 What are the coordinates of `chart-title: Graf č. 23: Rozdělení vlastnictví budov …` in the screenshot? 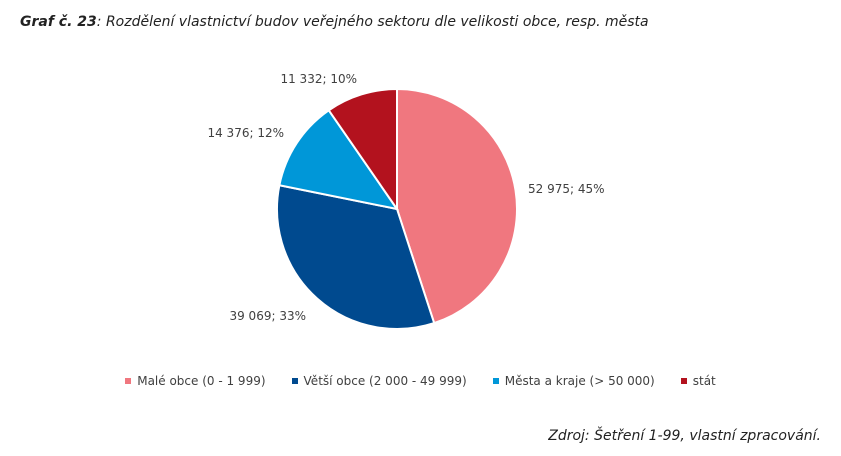 It's located at (334, 22).